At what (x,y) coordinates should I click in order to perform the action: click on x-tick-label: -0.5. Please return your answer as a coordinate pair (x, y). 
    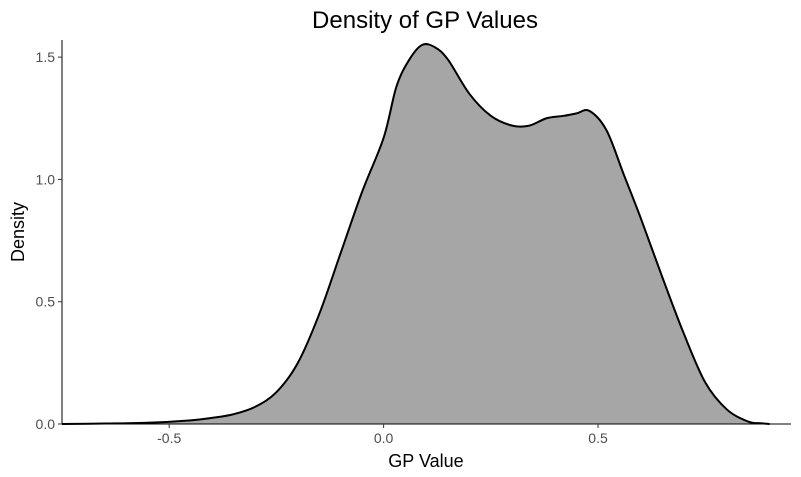
    Looking at the image, I should click on (169, 438).